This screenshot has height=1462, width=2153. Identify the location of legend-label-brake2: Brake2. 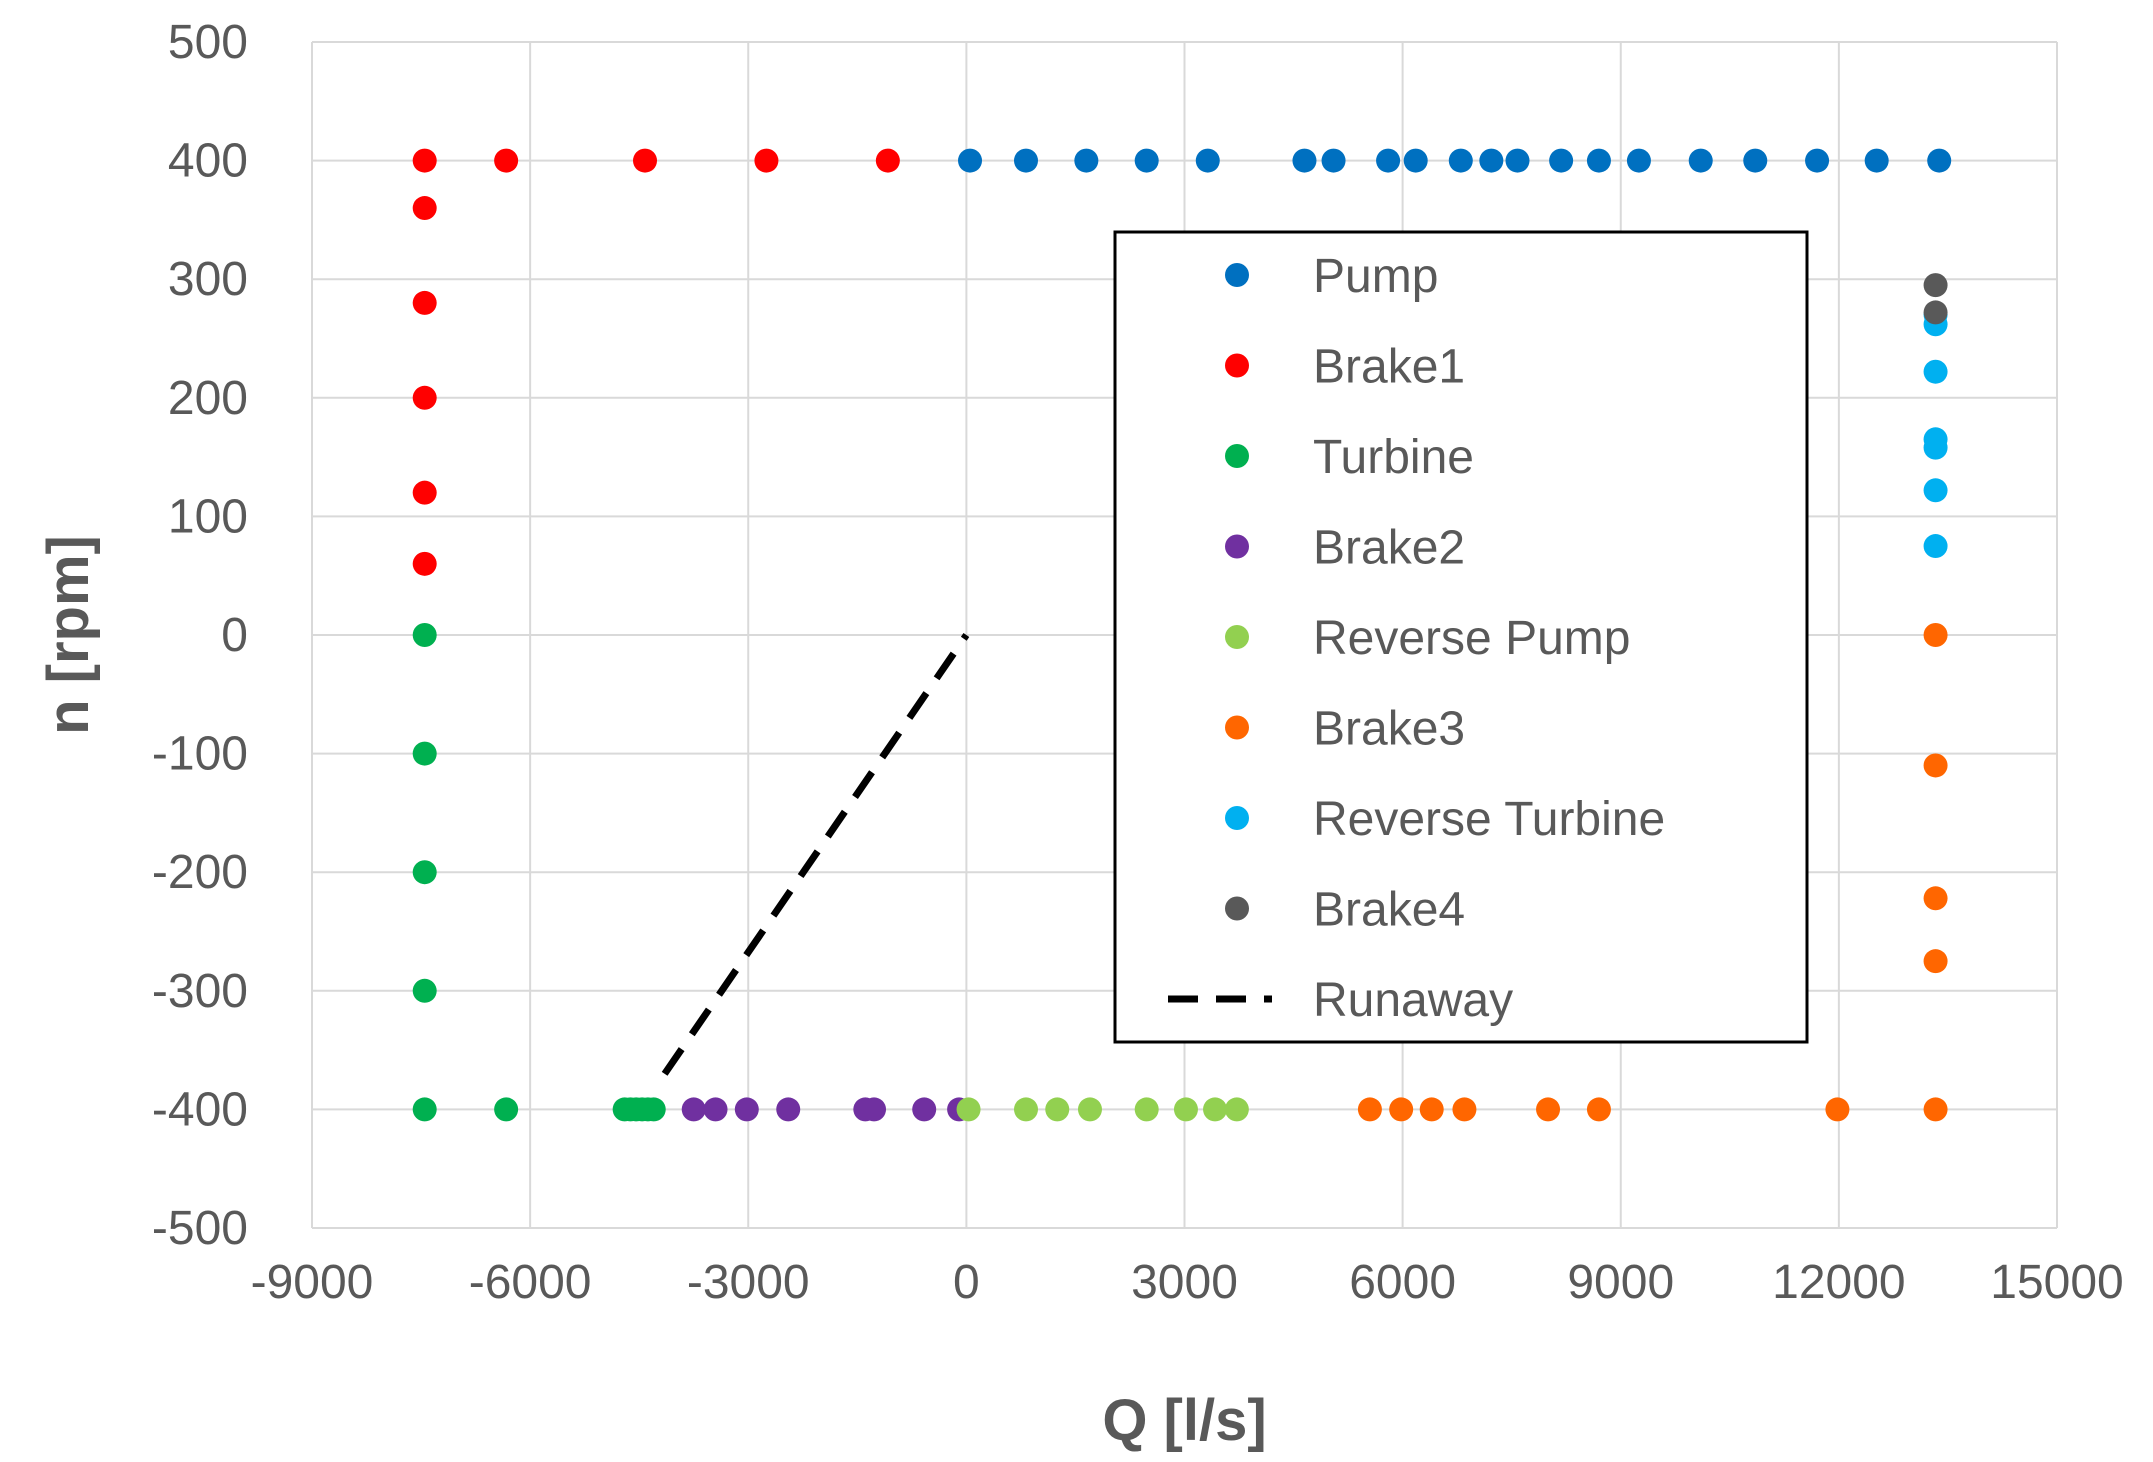
(1389, 548).